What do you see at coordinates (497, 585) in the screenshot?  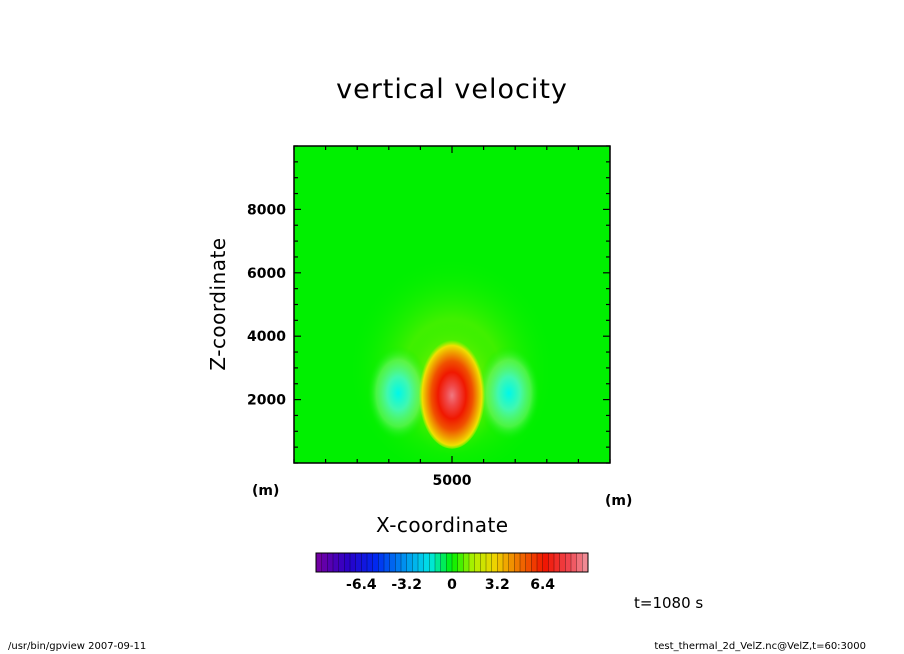 I see `colorbar-tick-label: 3.2` at bounding box center [497, 585].